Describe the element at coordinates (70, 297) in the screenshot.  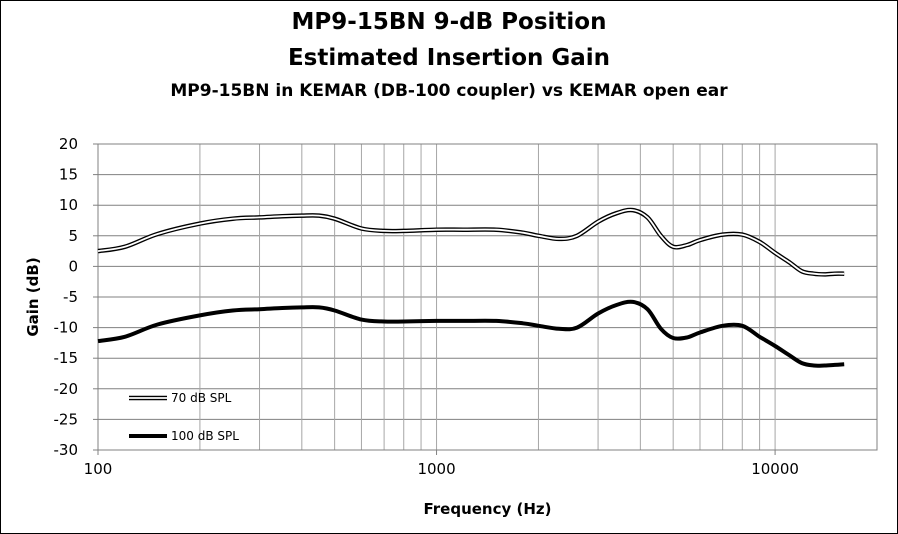
I see `y-tick-label: -5` at that location.